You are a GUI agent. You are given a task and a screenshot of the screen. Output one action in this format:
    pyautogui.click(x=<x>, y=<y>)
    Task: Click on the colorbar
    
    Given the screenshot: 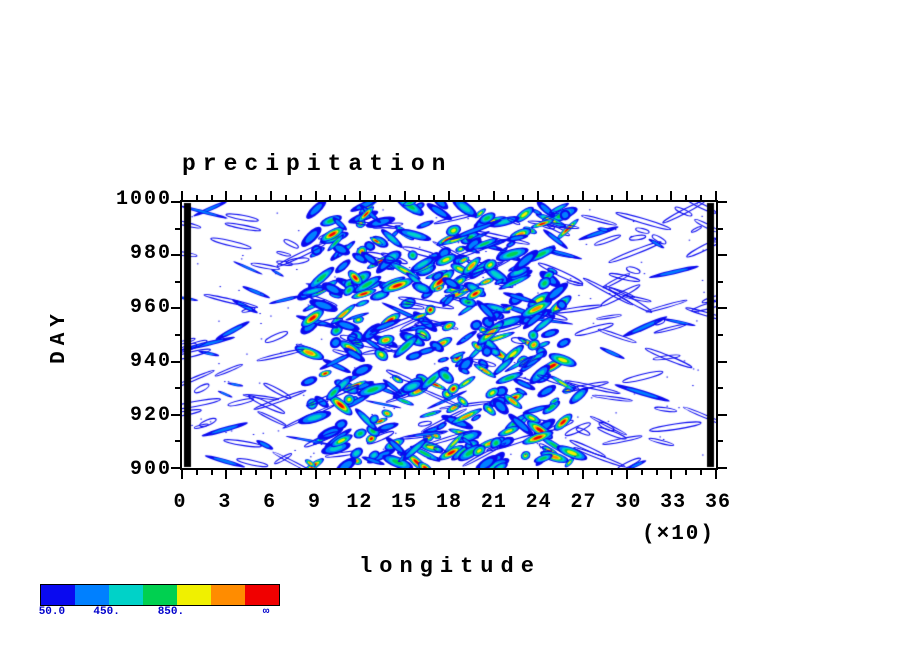 What is the action you would take?
    pyautogui.click(x=160, y=595)
    